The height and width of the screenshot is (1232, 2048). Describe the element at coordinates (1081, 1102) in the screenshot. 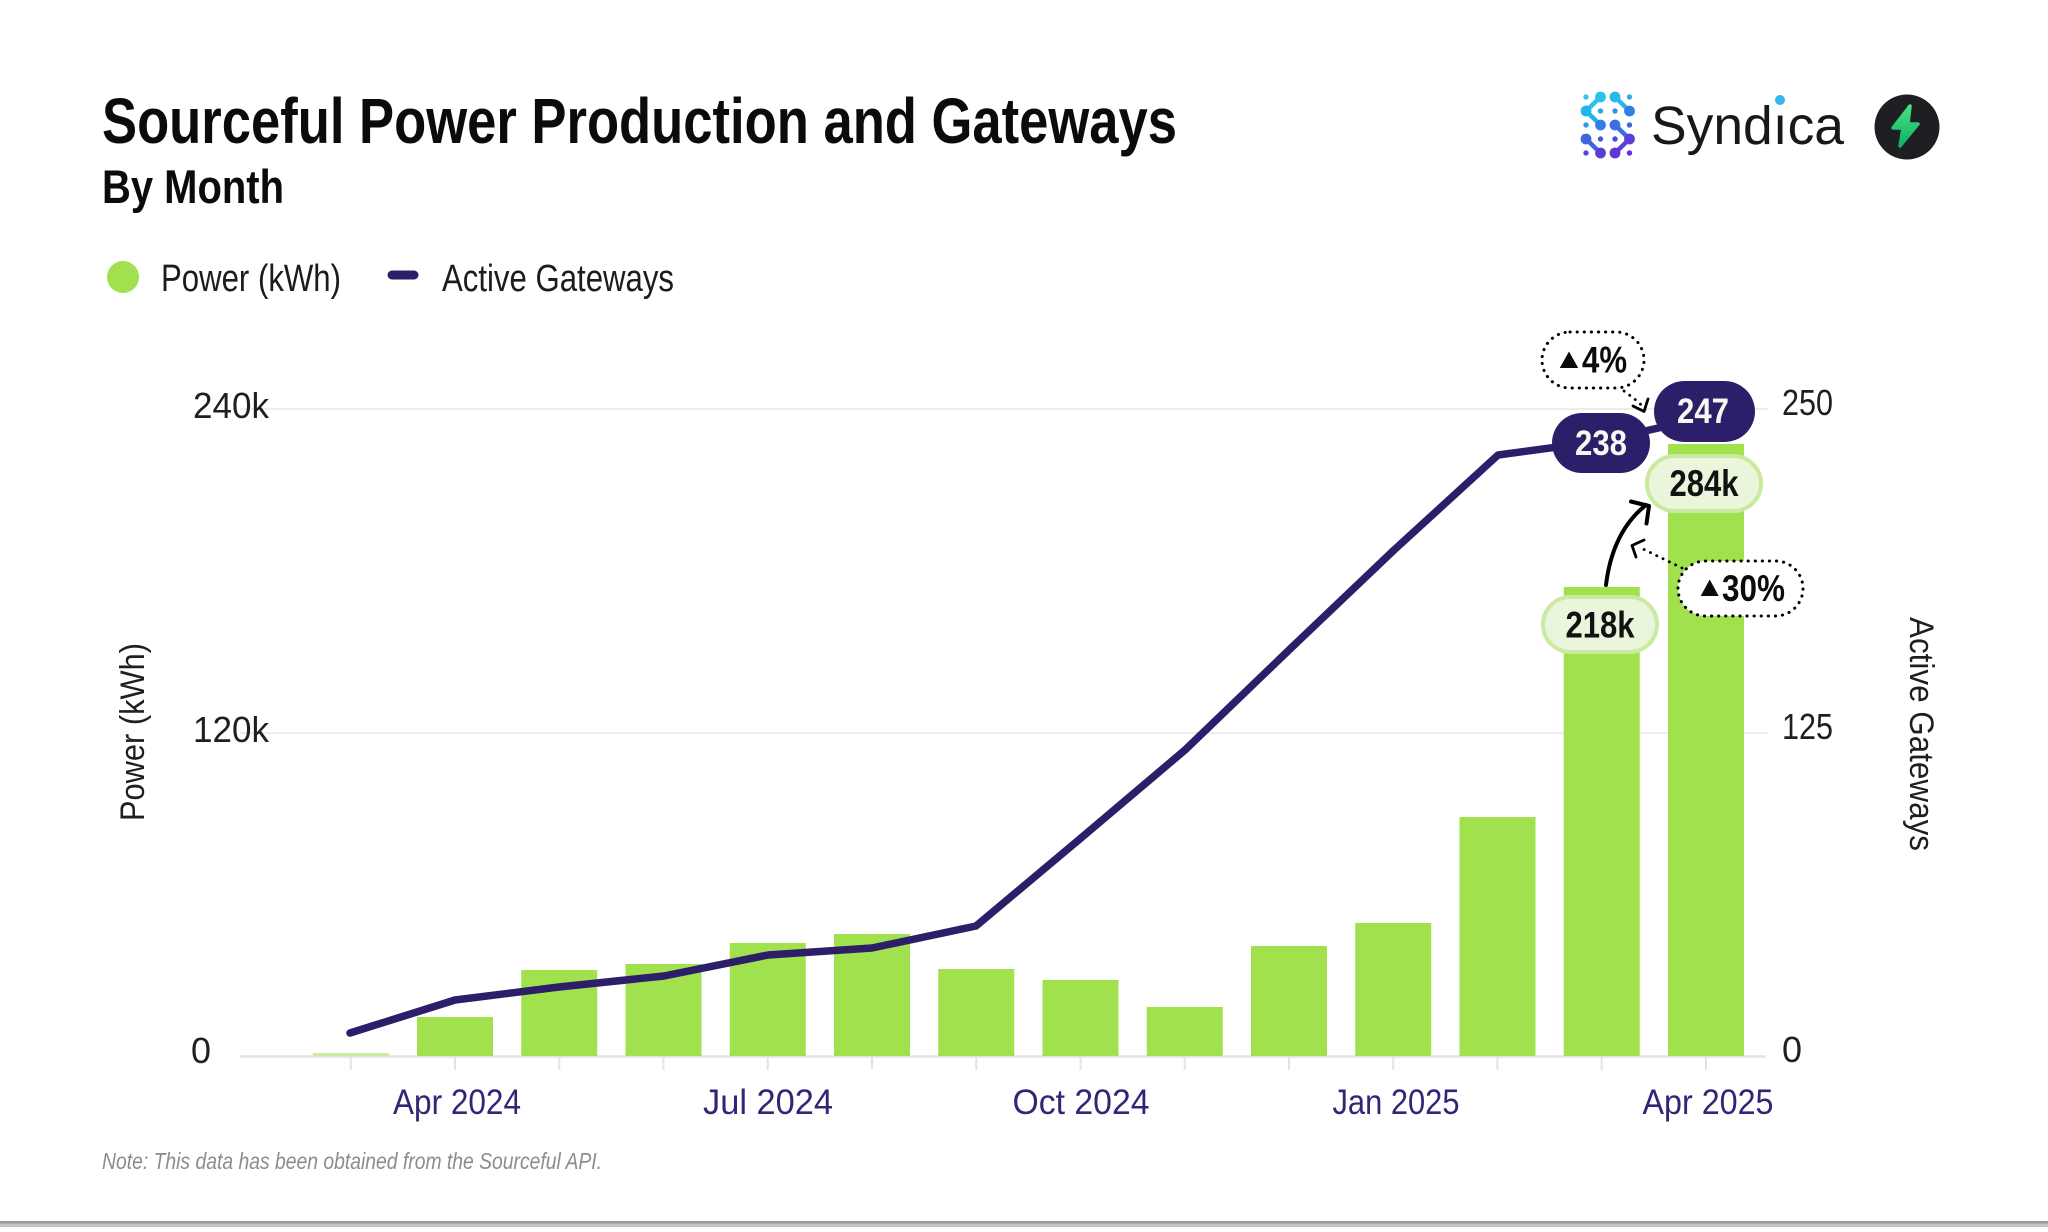

I see `svg-text: Oct 2024` at that location.